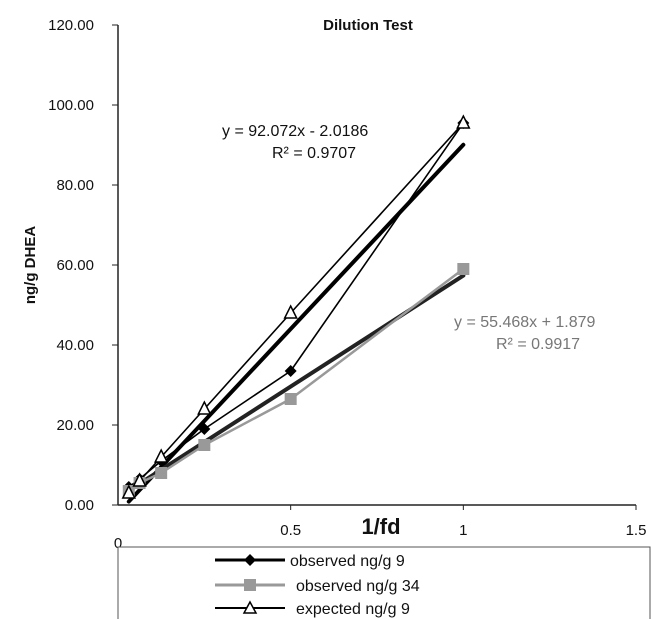  Describe the element at coordinates (250, 607) in the screenshot. I see `legend-triangle-marker` at that location.